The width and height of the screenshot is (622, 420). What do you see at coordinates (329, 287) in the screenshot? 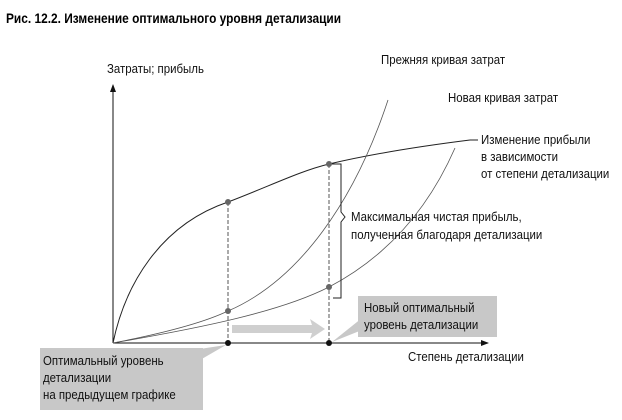
I see `new-cost-dot` at bounding box center [329, 287].